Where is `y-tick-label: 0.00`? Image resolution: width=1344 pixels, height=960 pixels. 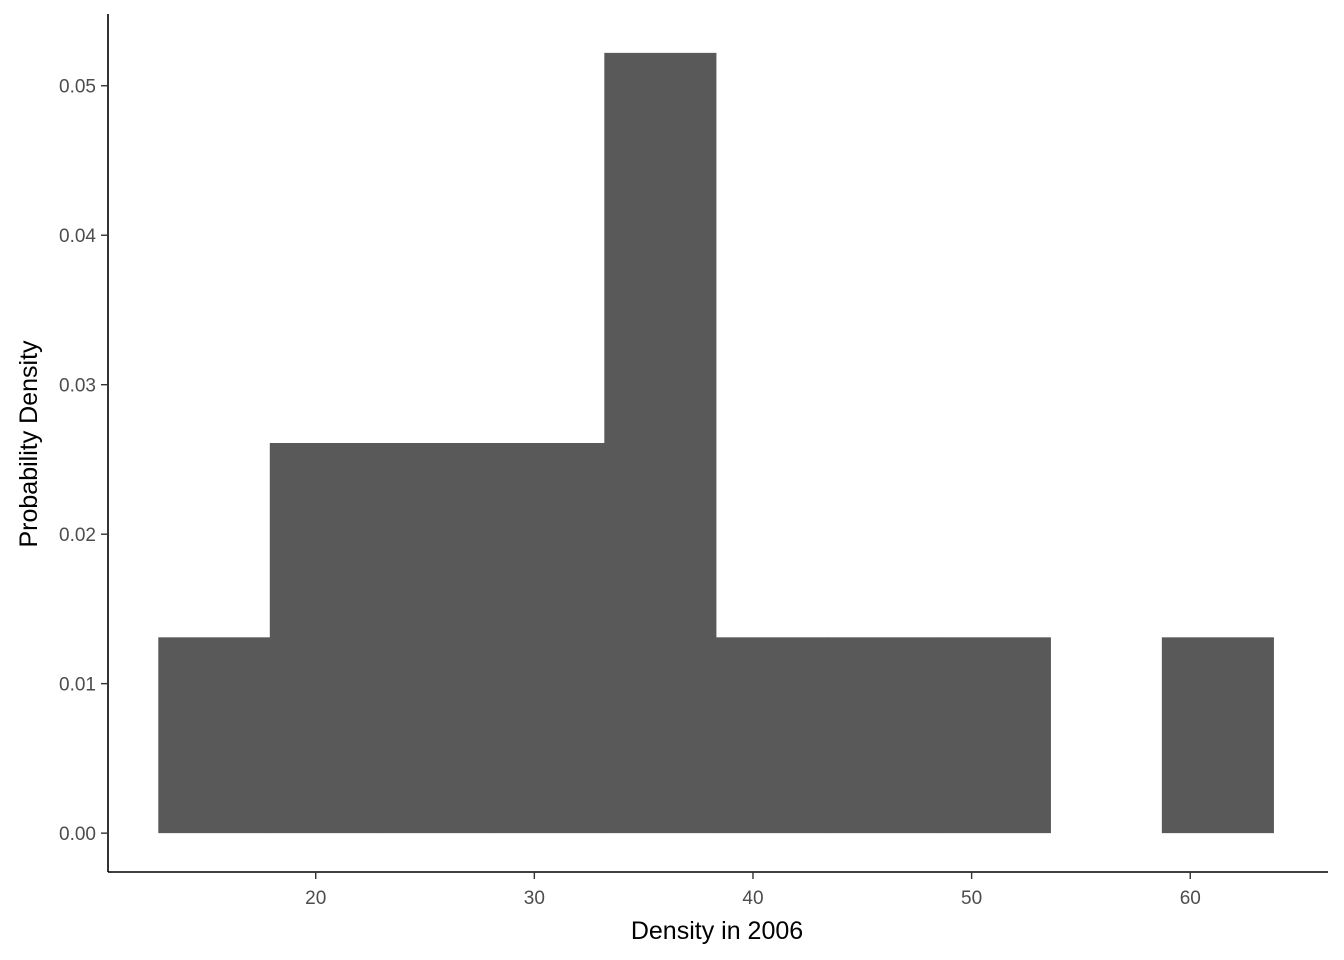
y-tick-label: 0.00 is located at coordinates (77, 834).